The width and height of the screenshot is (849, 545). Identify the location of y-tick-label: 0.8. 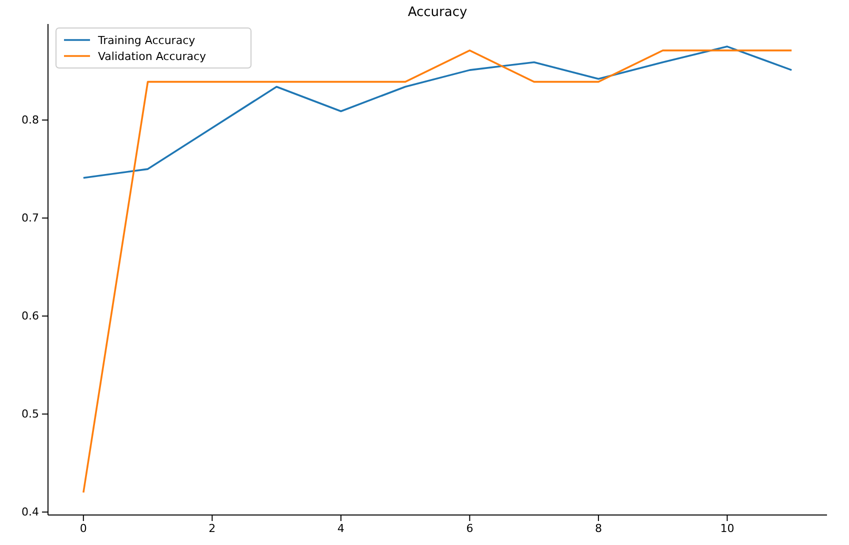
(30, 120).